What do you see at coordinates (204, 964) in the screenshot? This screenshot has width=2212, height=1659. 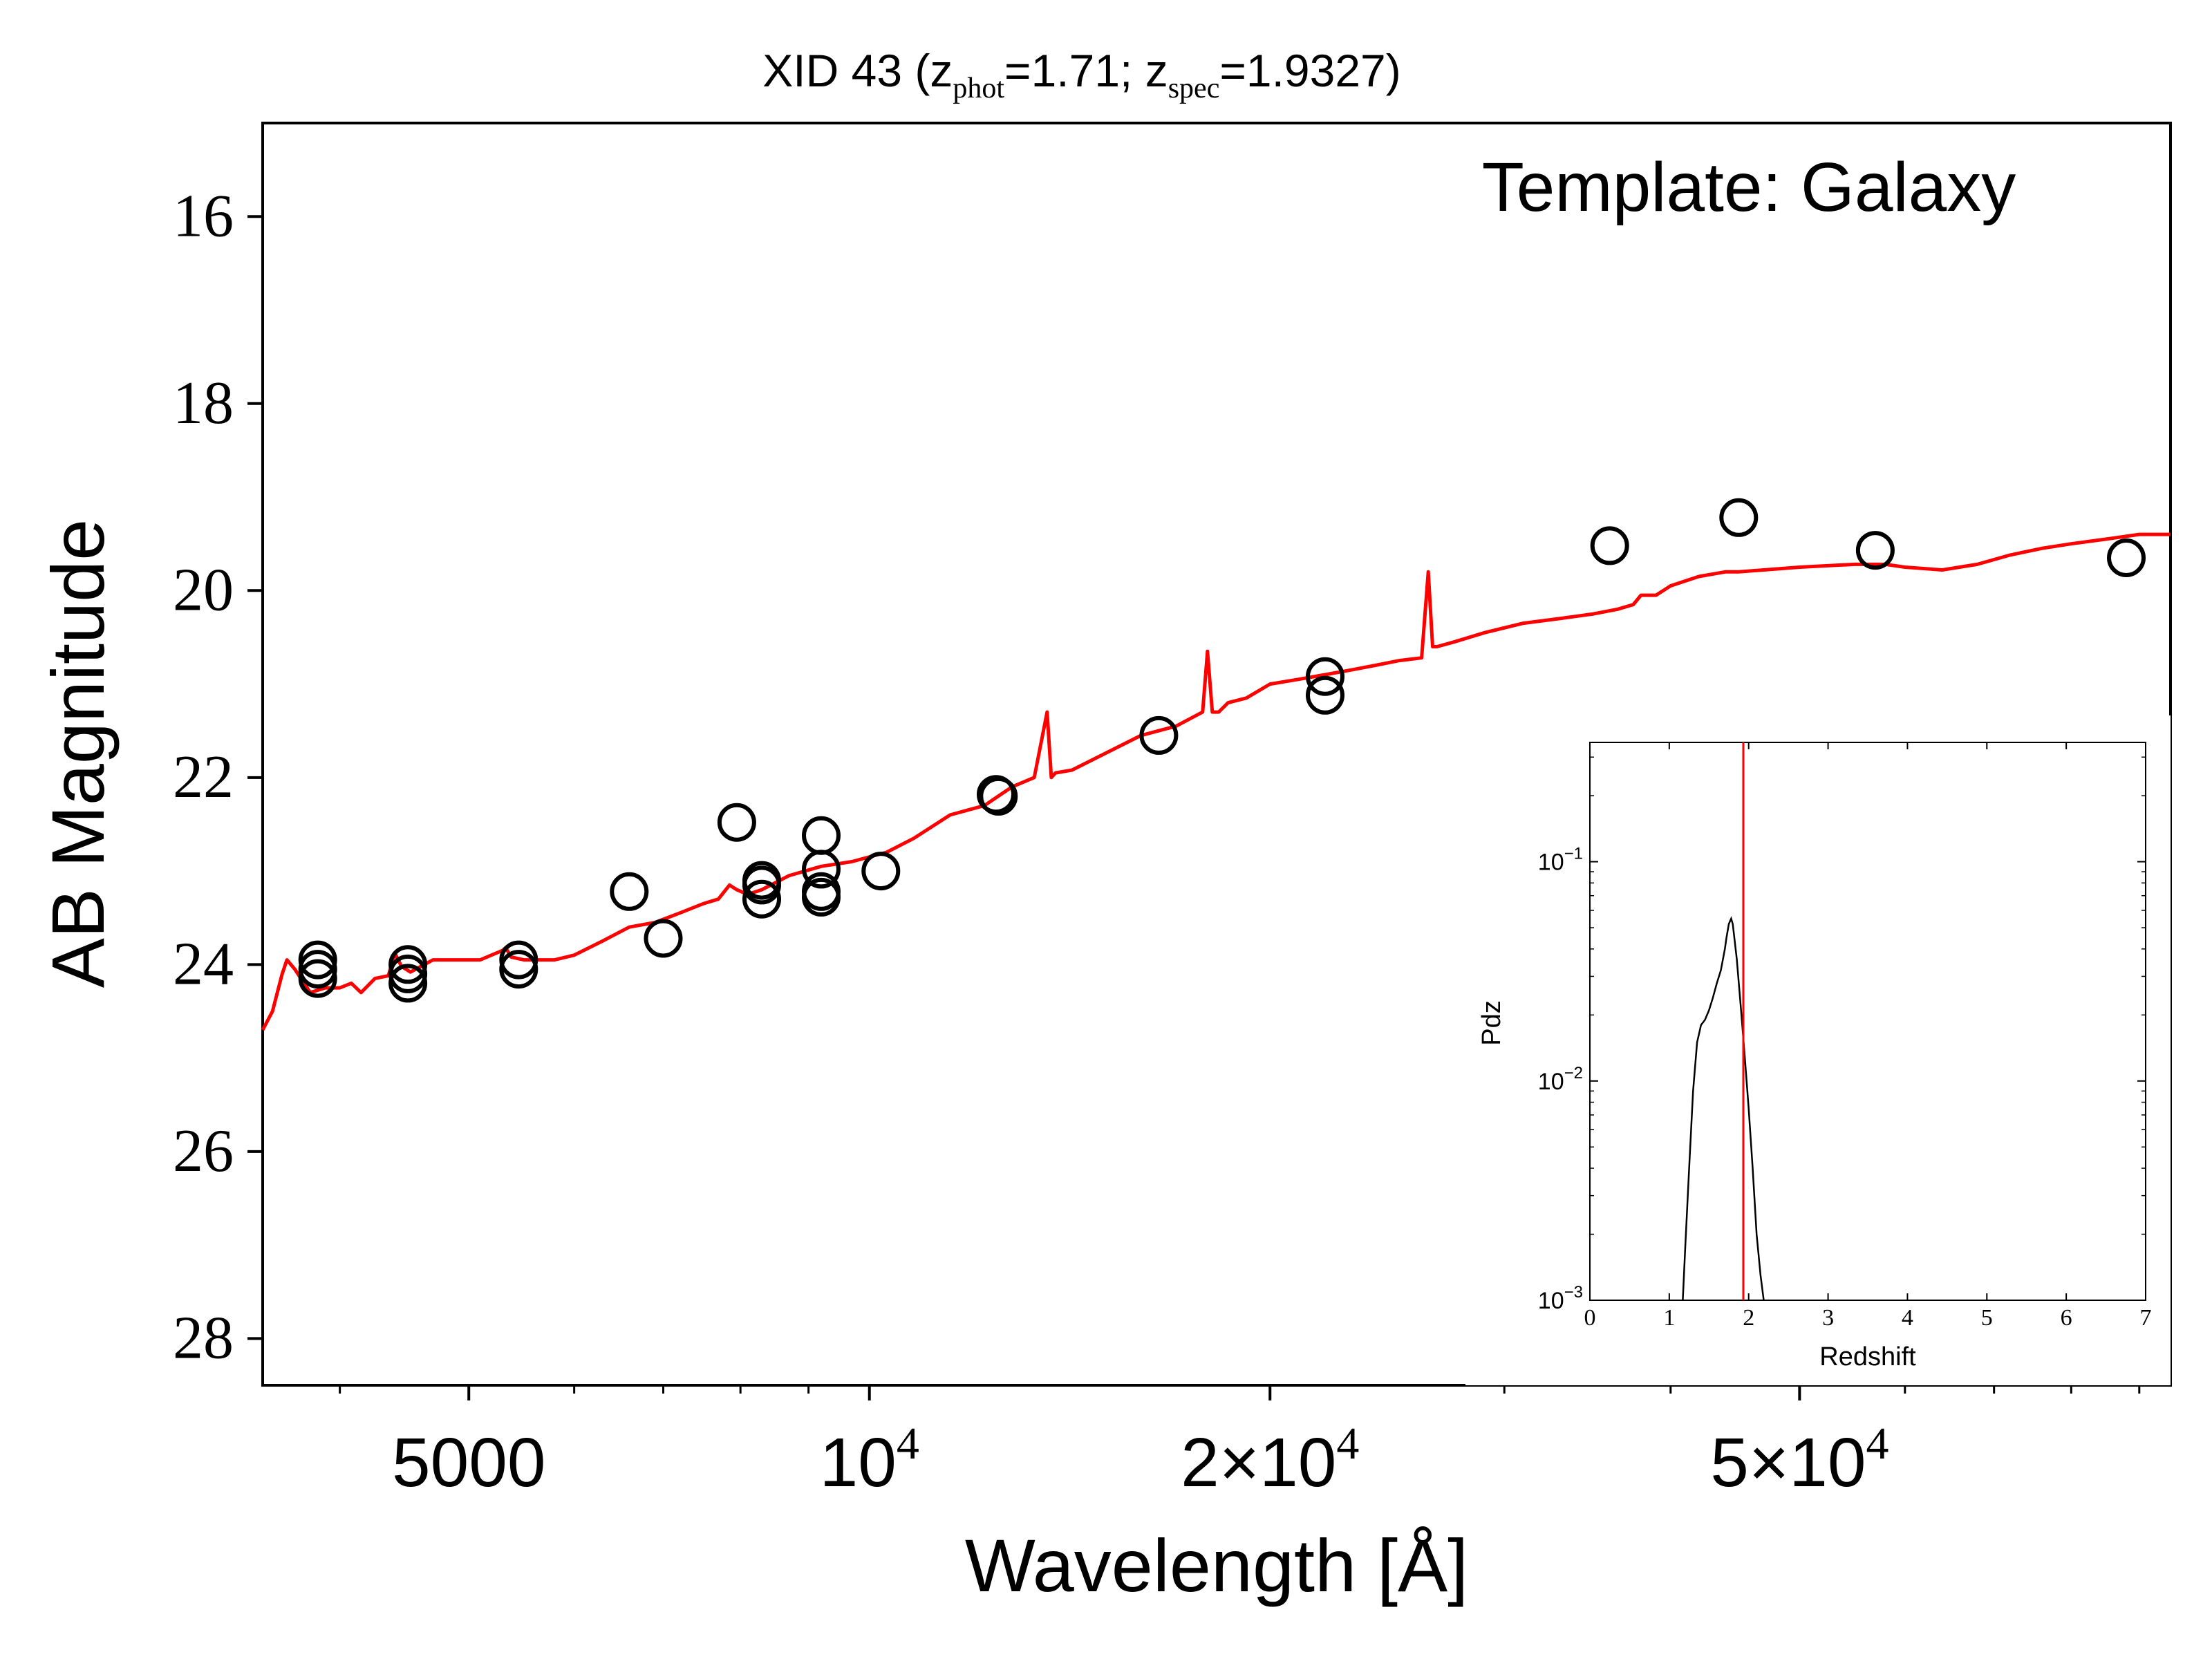 I see `y-tick-label: 24` at bounding box center [204, 964].